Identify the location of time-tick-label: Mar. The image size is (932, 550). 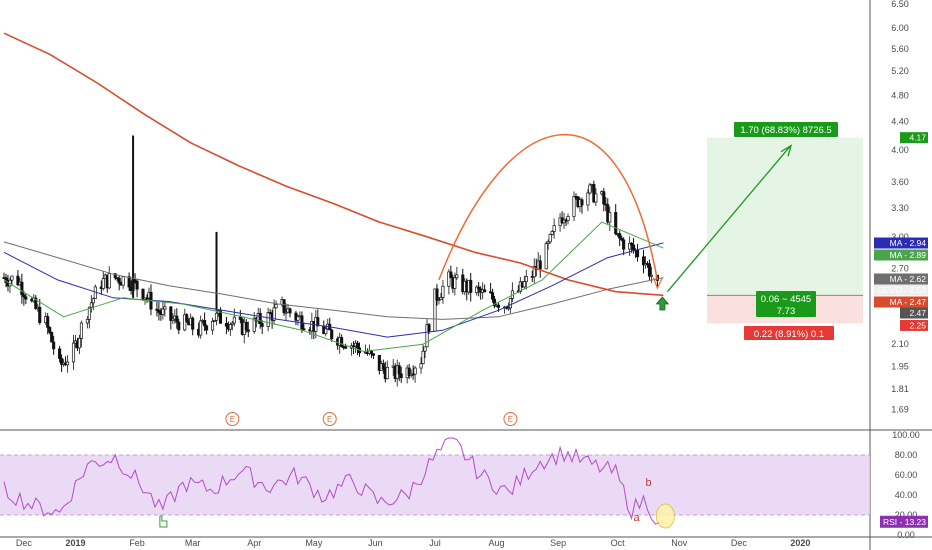
(193, 543).